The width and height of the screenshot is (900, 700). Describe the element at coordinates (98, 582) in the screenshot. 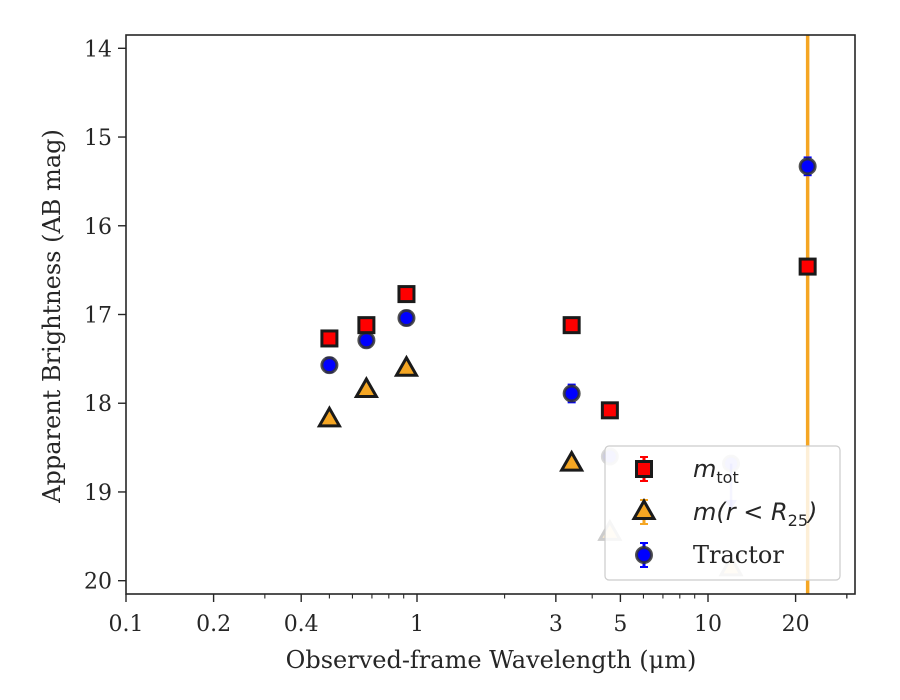

I see `y-tick-label: 20` at that location.